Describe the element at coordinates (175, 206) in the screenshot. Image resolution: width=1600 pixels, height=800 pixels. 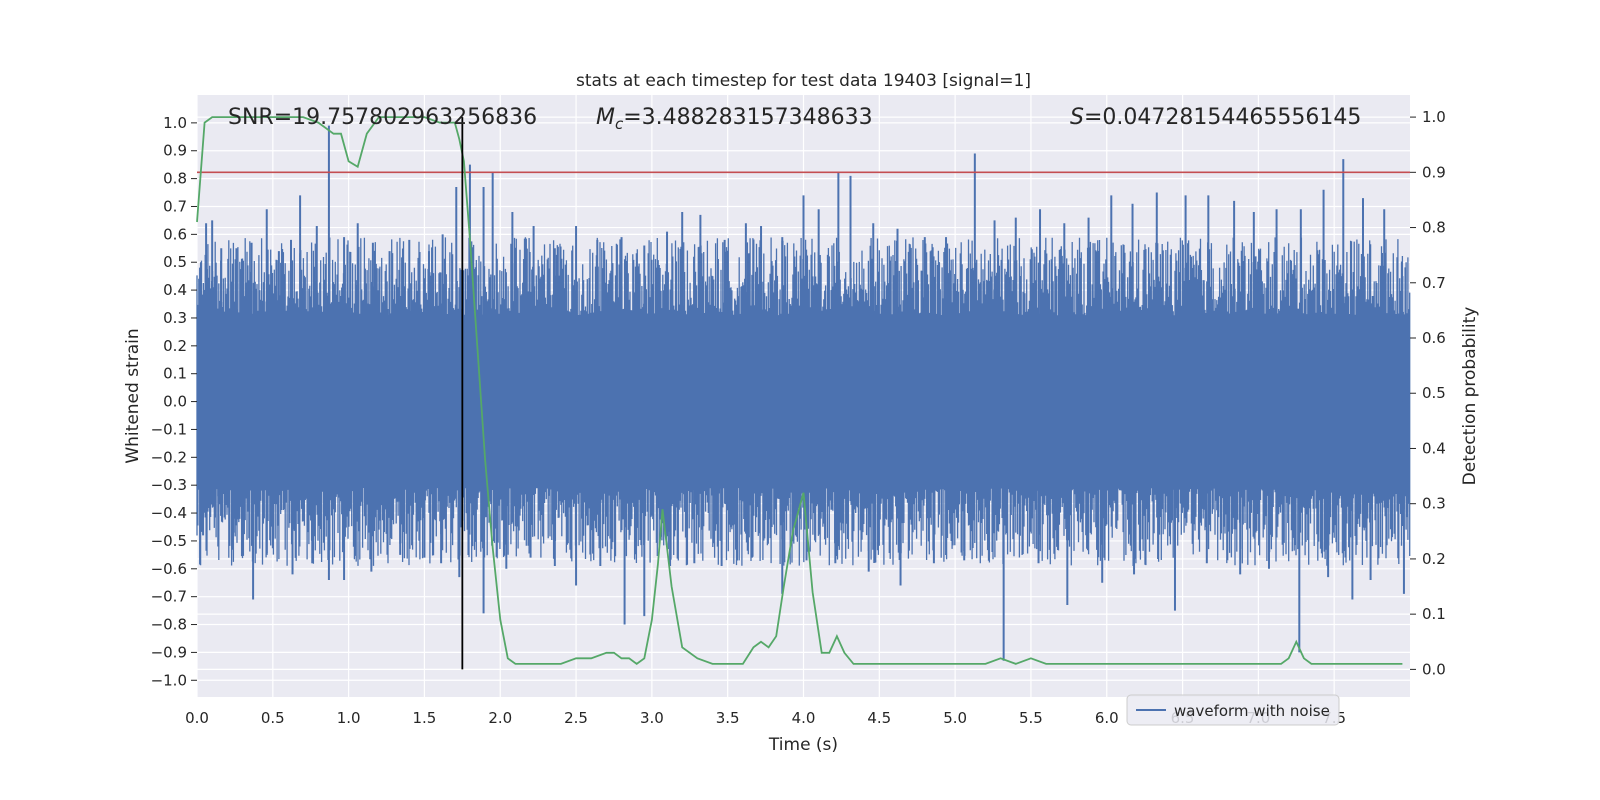
I see `y-tick-label: 0.7` at that location.